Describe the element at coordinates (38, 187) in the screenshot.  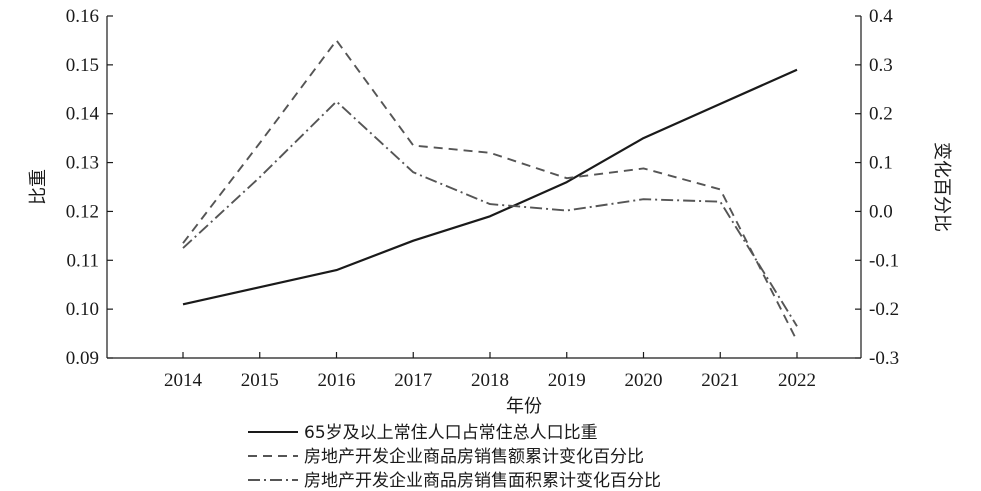
I see `left-y-axis-title: 比重` at that location.